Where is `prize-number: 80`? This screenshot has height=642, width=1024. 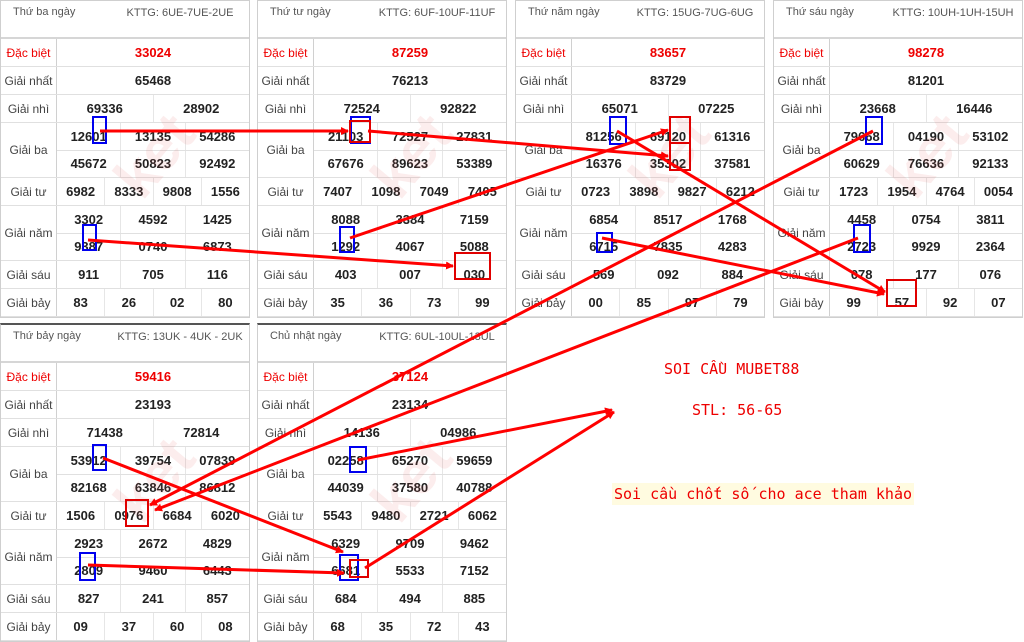
prize-number: 80 is located at coordinates (224, 302).